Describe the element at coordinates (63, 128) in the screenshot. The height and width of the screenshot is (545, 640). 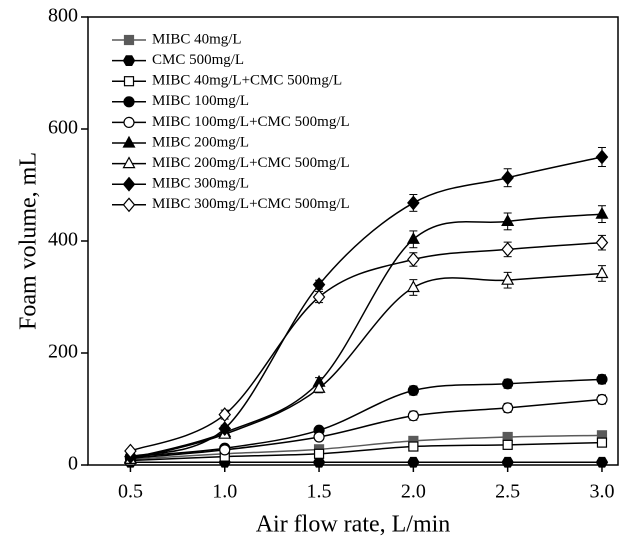
I see `y-tick-label: 600` at that location.